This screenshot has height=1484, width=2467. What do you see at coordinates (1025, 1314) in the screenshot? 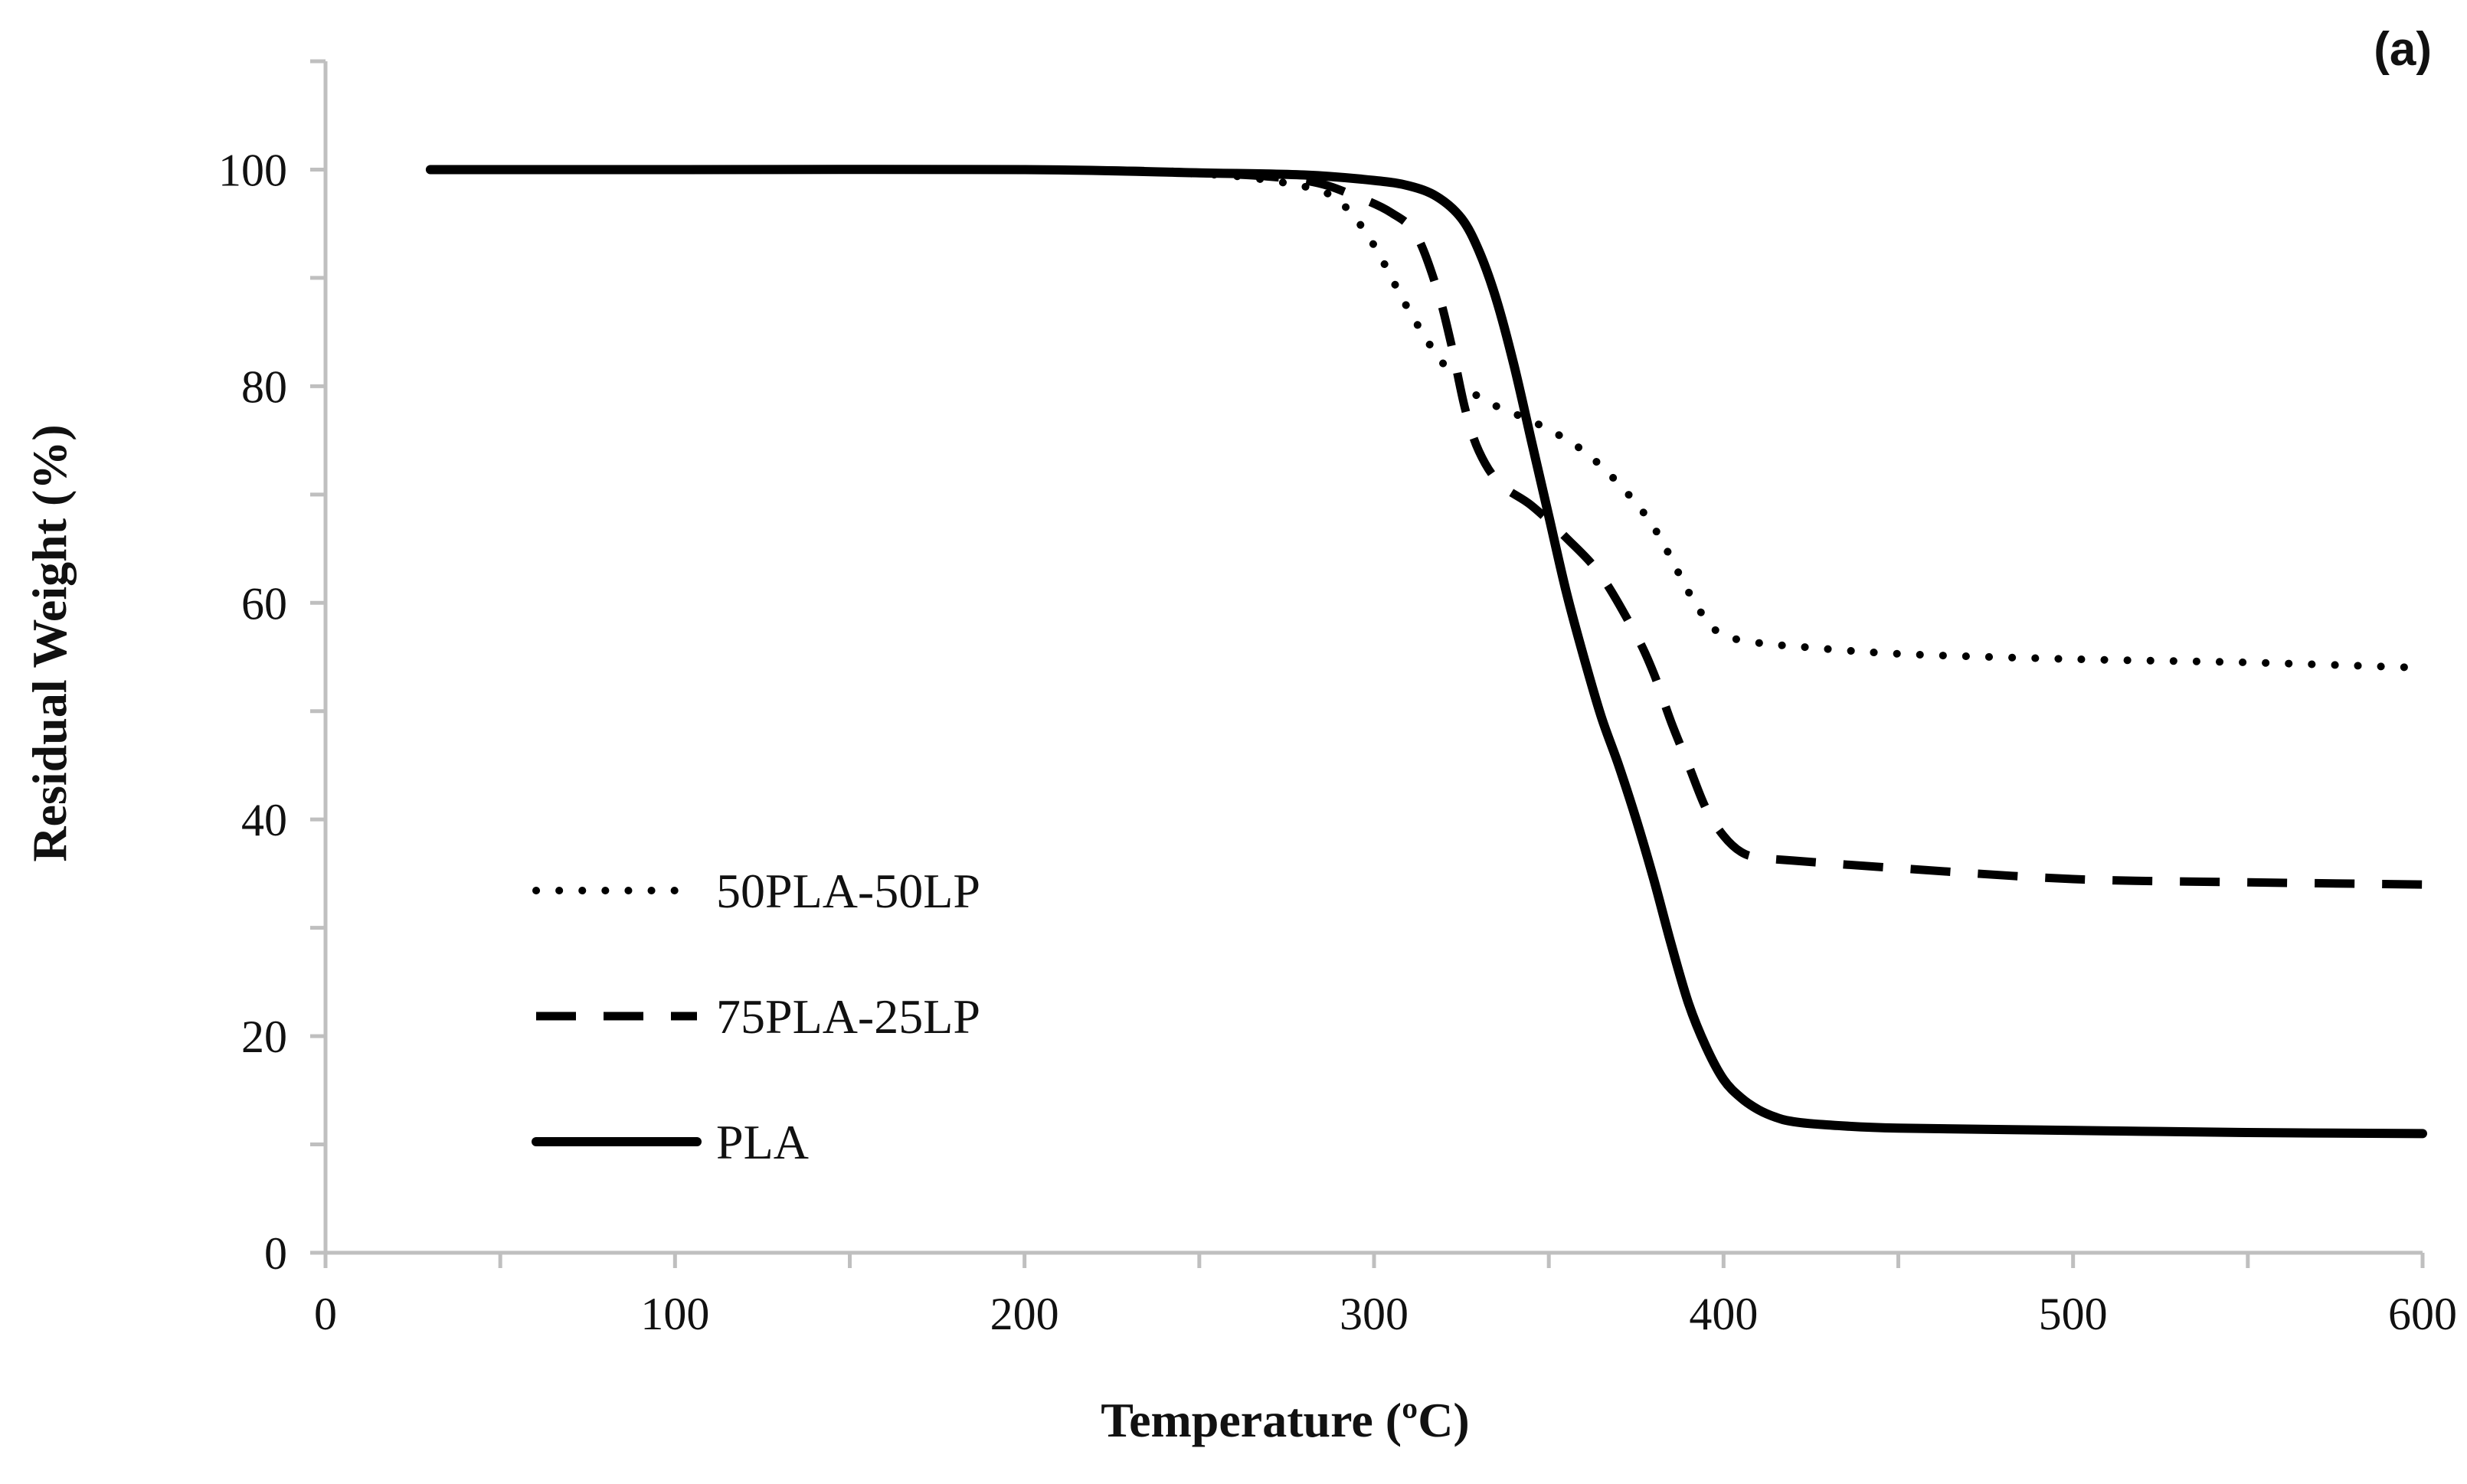
I see `x-tick-label: 200` at bounding box center [1025, 1314].